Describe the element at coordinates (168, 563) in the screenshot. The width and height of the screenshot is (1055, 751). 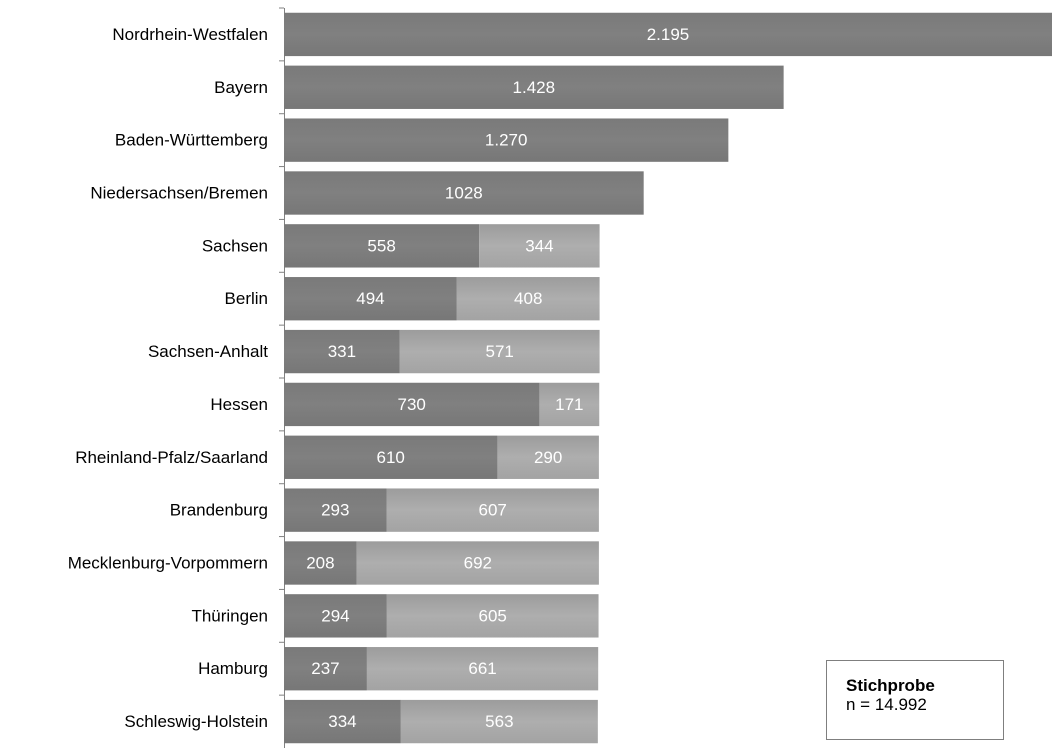
I see `category-label: Mecklenburg-Vorpommern` at that location.